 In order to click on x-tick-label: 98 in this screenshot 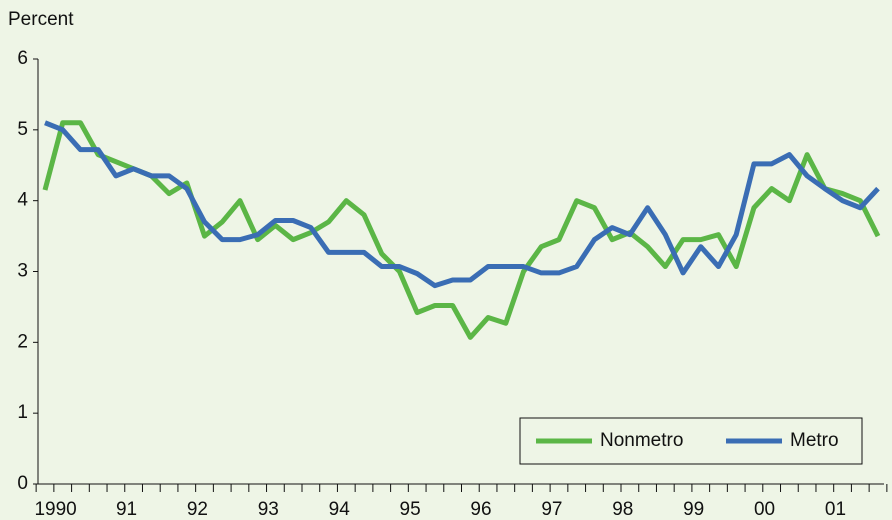, I will do `click(622, 509)`.